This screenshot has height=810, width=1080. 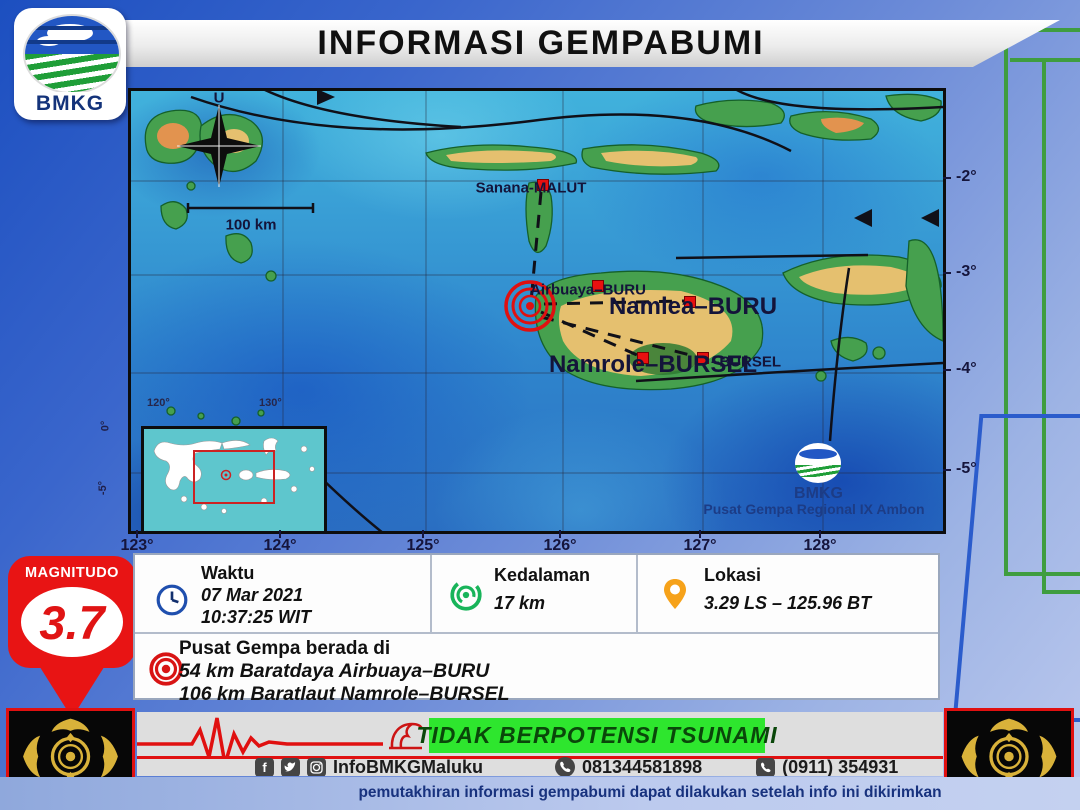 I want to click on inset-map, so click(x=234, y=478).